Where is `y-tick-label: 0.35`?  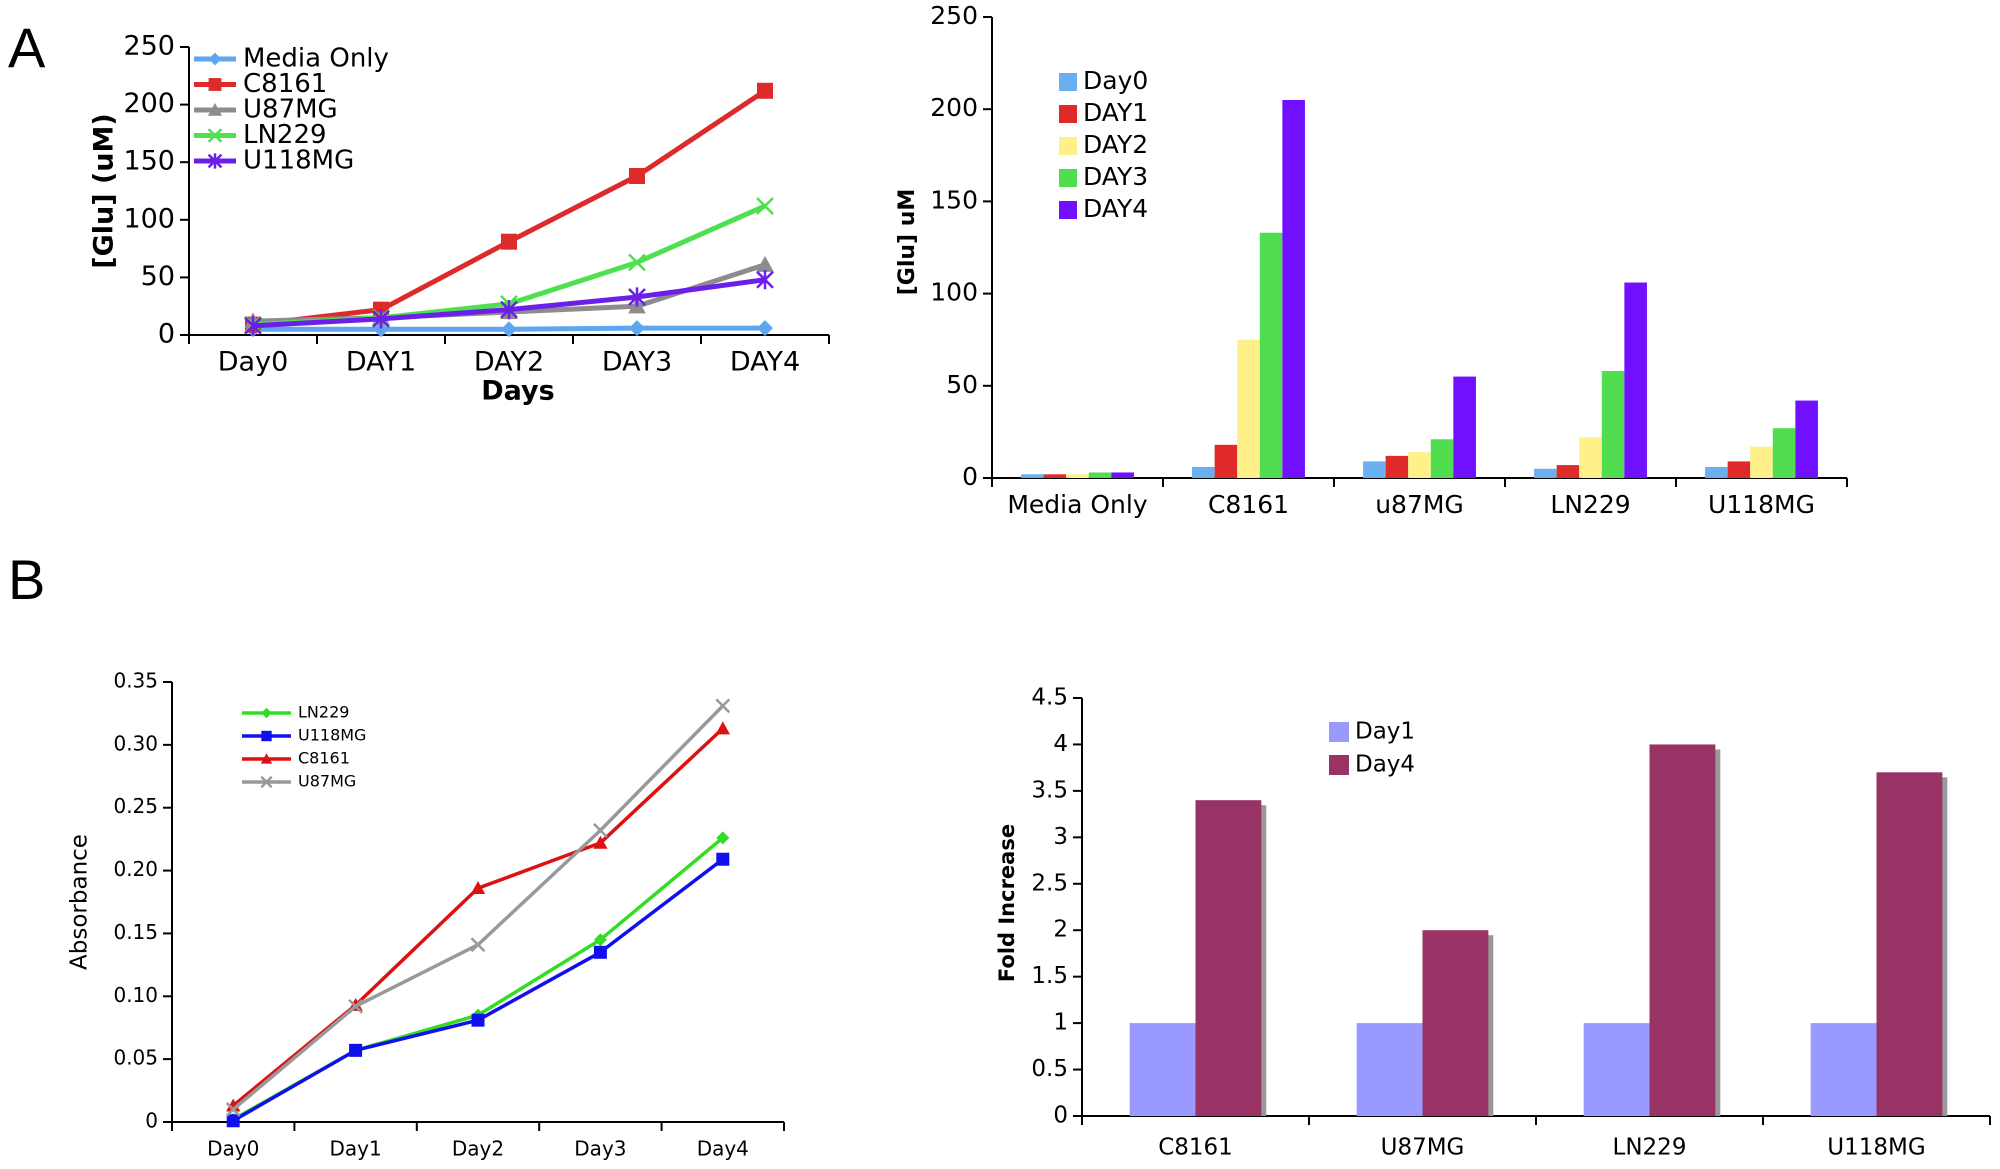
y-tick-label: 0.35 is located at coordinates (135, 681).